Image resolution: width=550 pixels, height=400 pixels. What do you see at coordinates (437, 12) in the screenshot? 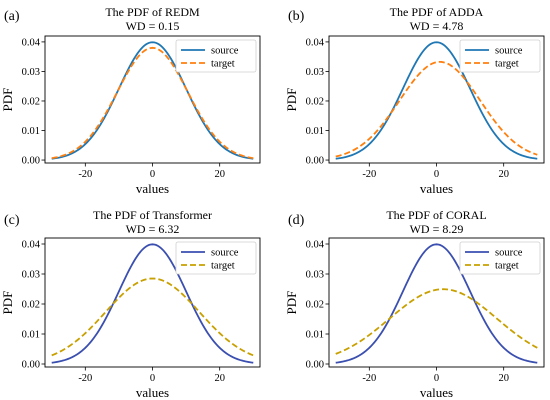
I see `chart-title: The PDF of ADDA` at bounding box center [437, 12].